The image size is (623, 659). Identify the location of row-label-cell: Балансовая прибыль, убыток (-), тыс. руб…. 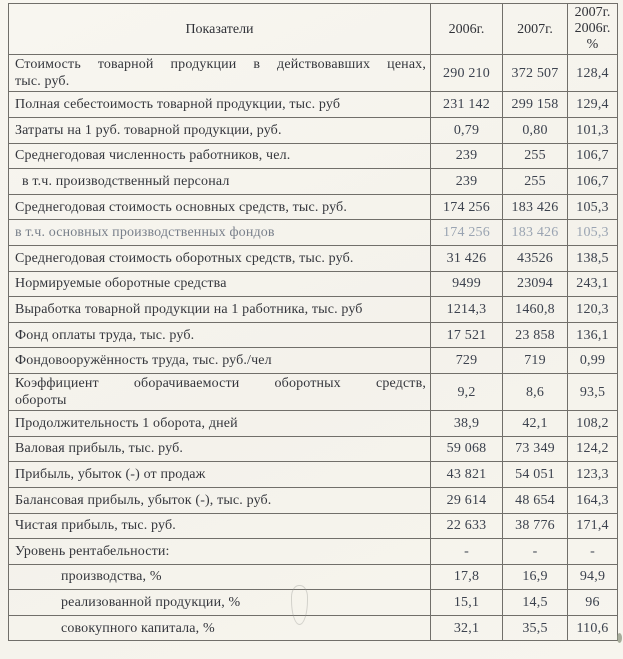
(219, 500).